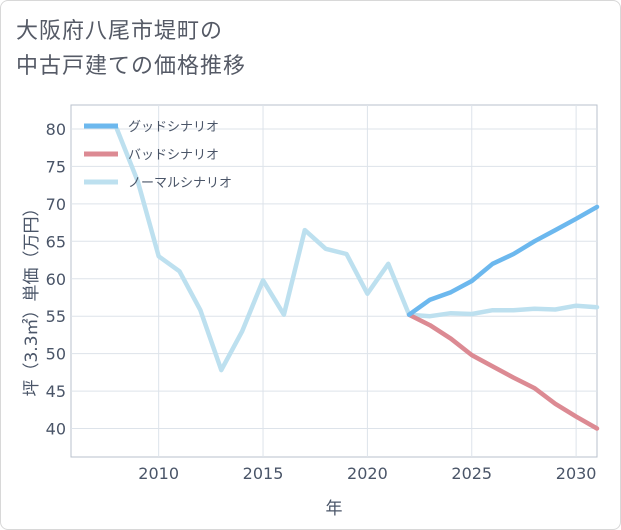 The height and width of the screenshot is (530, 621). I want to click on chart-title-line-1: 大阪府八尾市堤町の, so click(120, 31).